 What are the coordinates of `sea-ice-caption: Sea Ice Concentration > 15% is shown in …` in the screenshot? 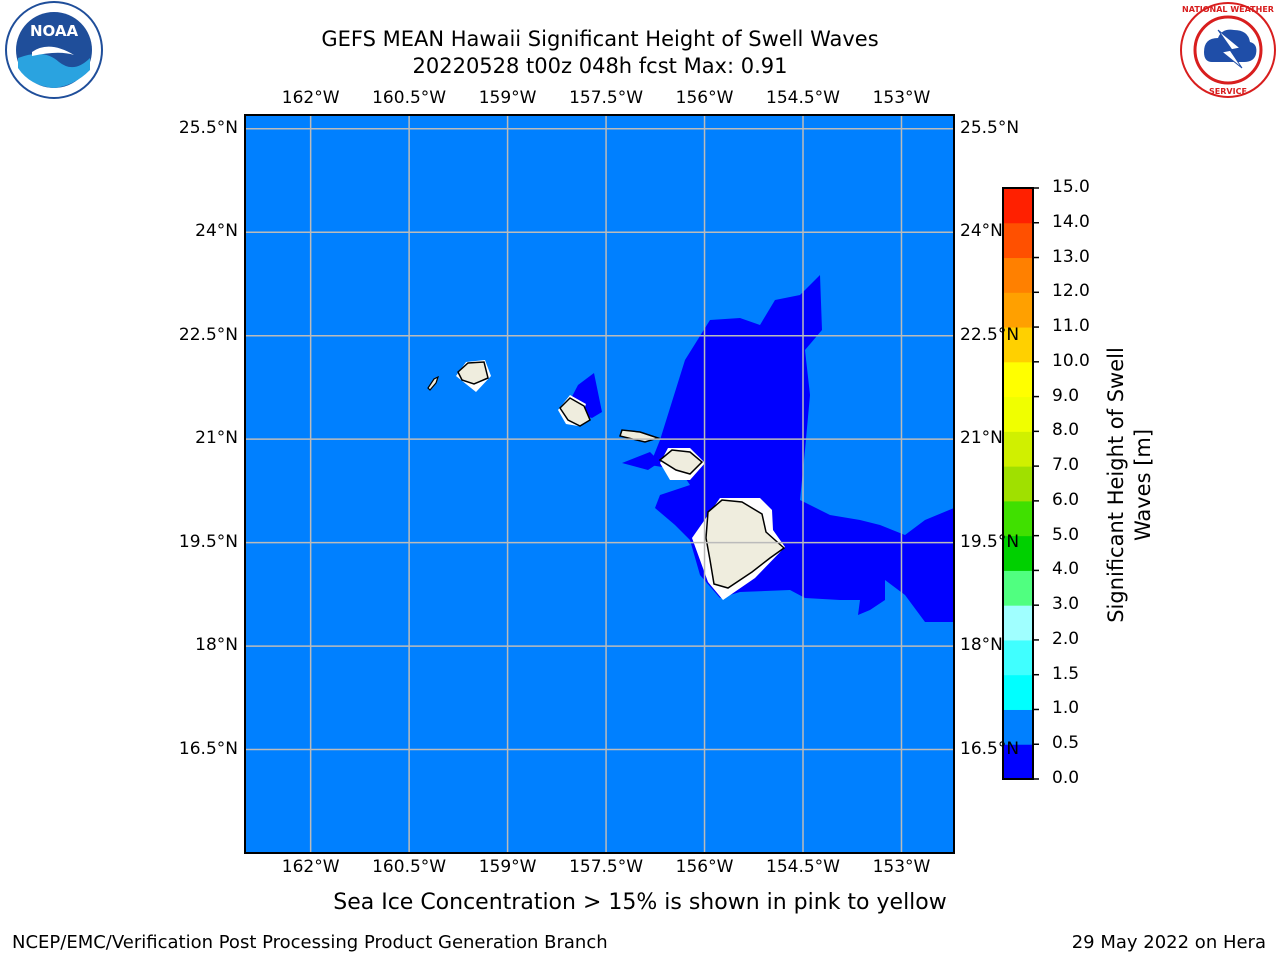 It's located at (640, 902).